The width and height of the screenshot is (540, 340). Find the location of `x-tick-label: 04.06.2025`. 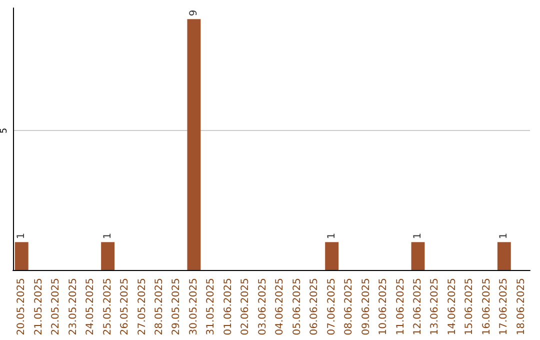

x-tick-label: 04.06.2025 is located at coordinates (280, 307).